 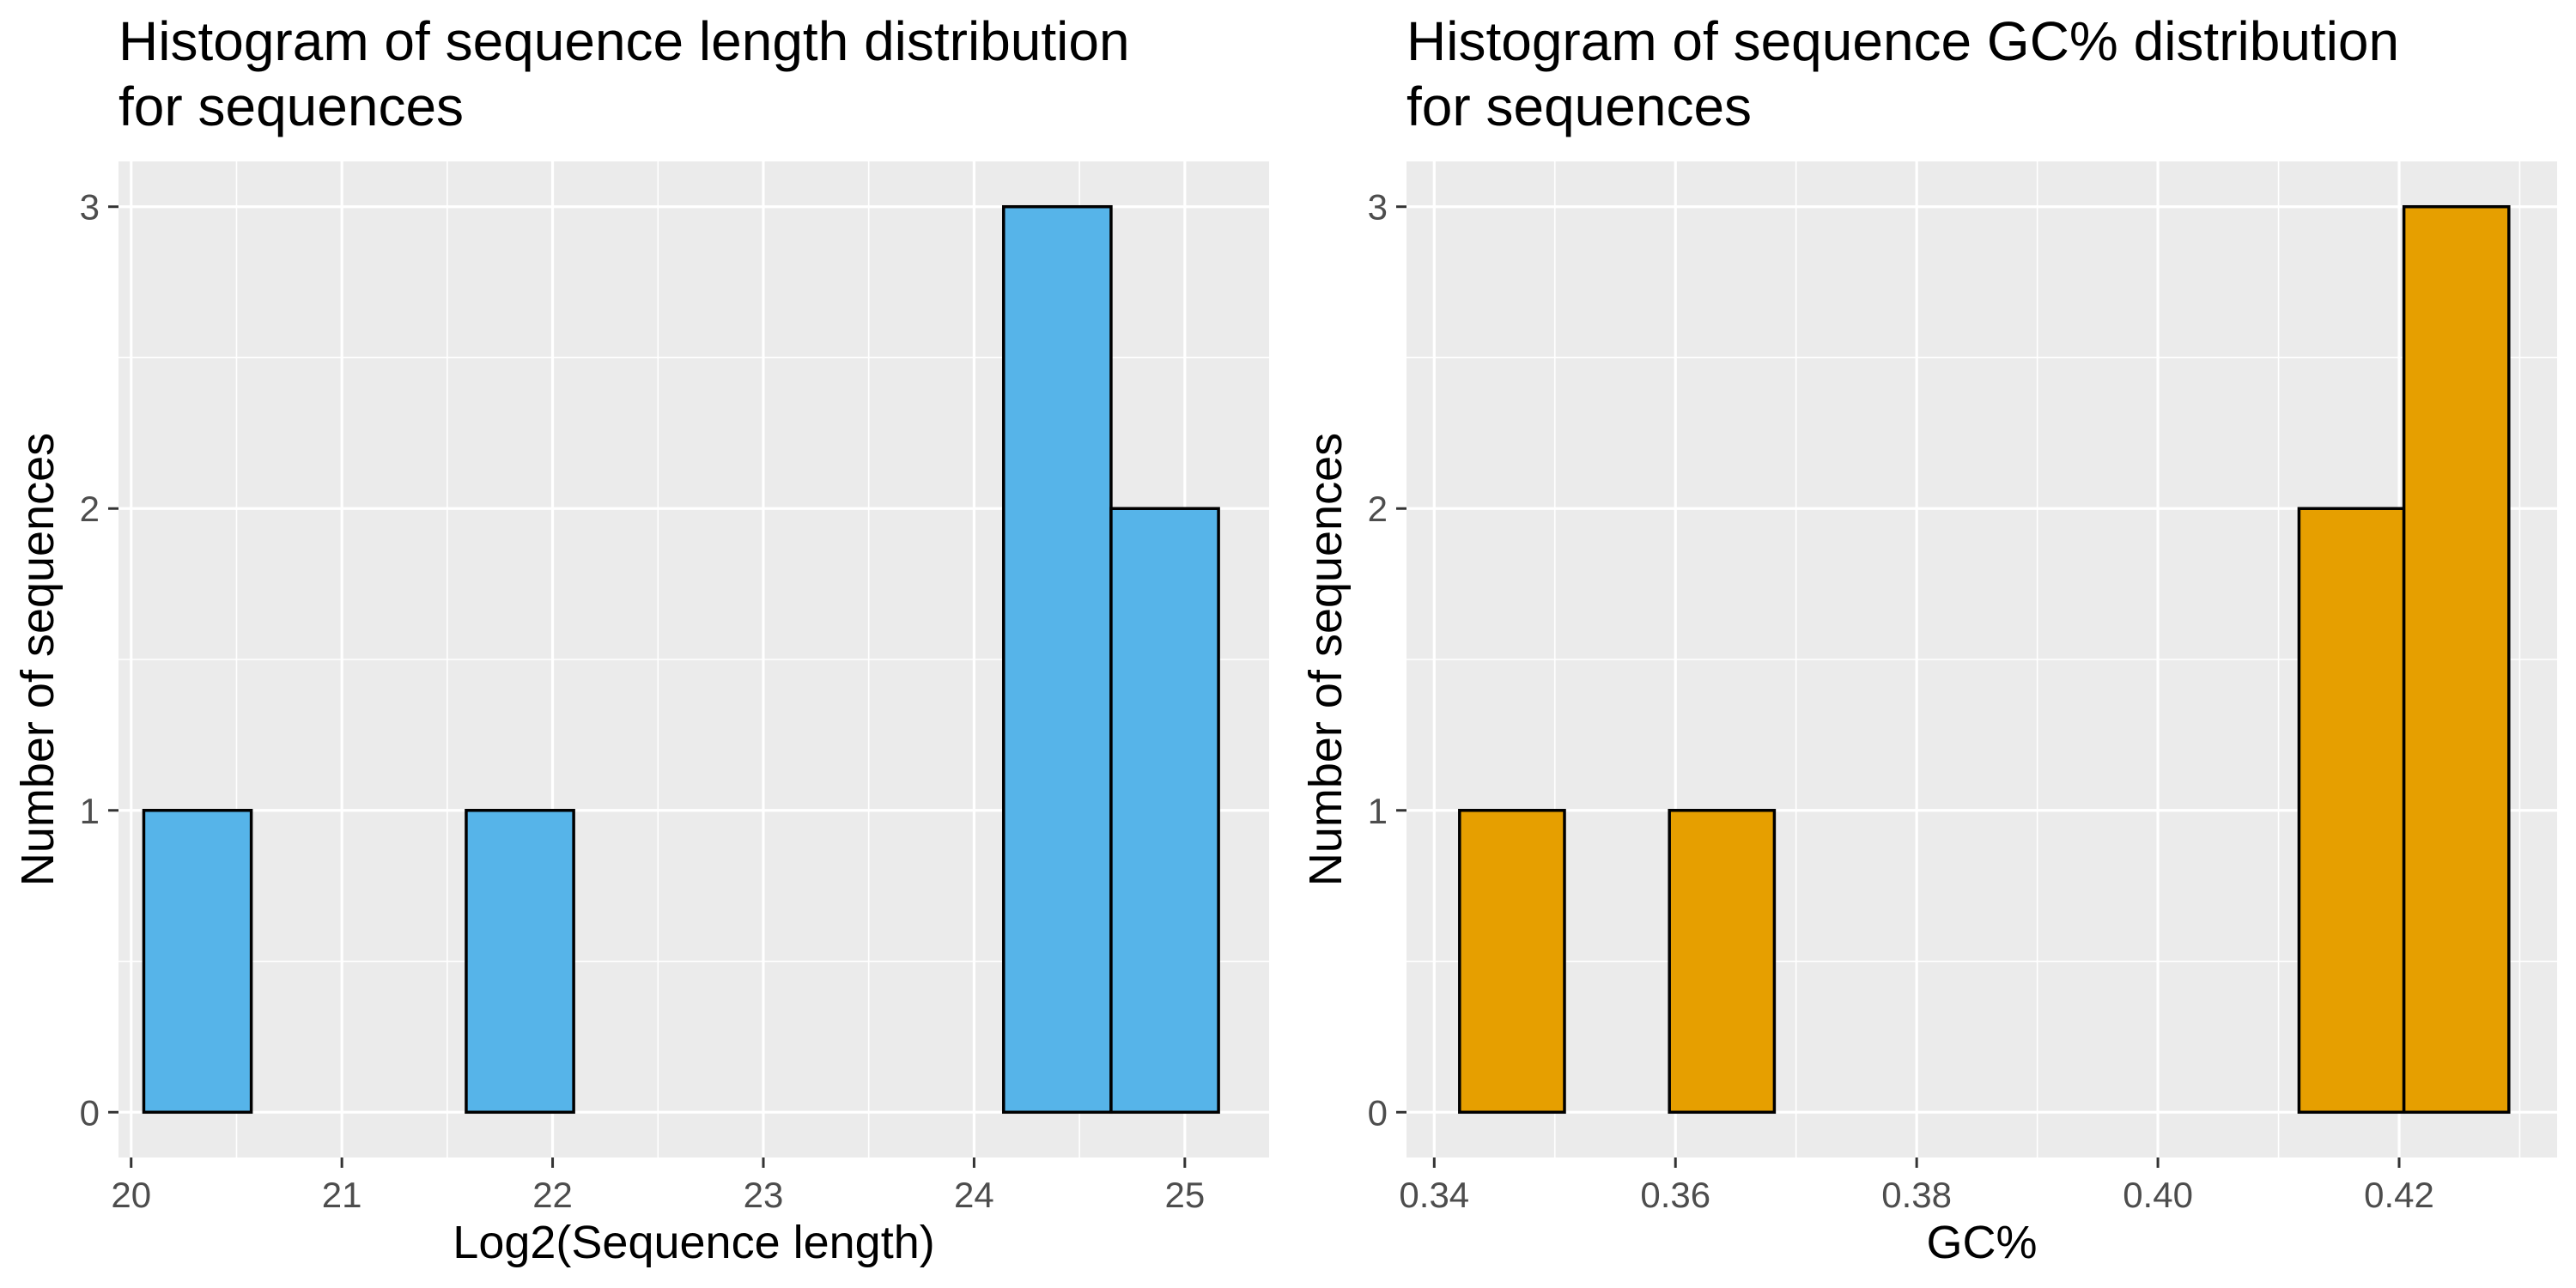 What do you see at coordinates (131, 1195) in the screenshot?
I see `x-tick-label: 20` at bounding box center [131, 1195].